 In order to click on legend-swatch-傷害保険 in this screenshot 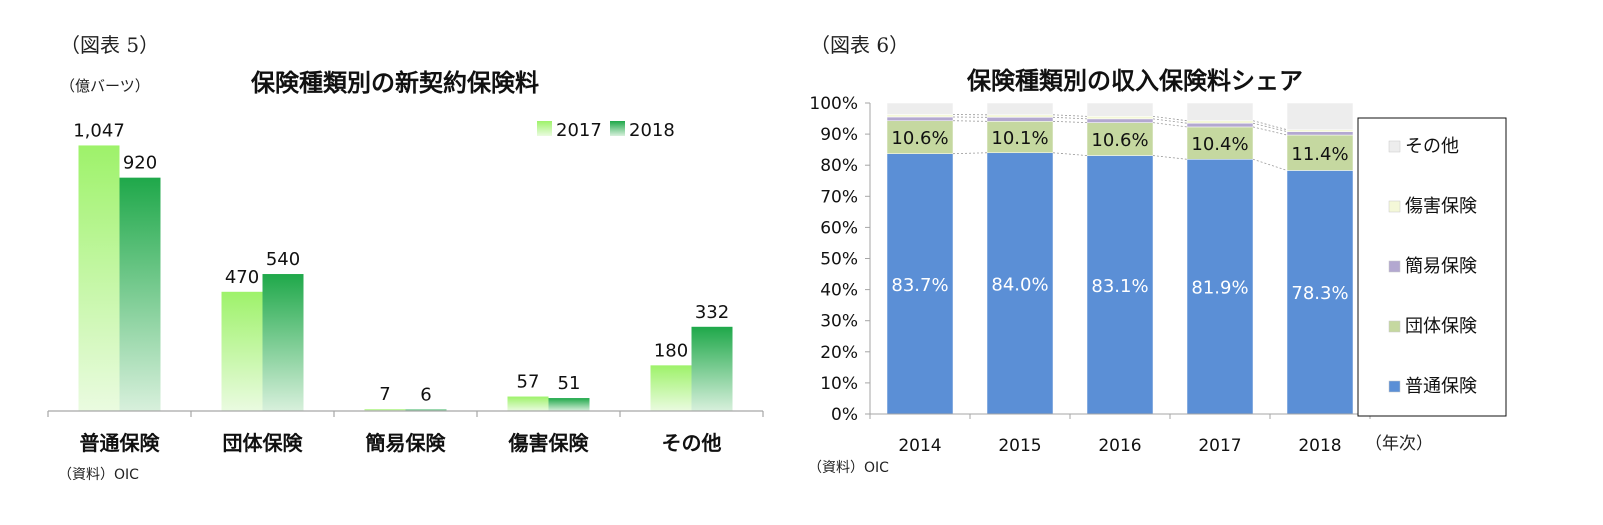, I will do `click(1394, 206)`.